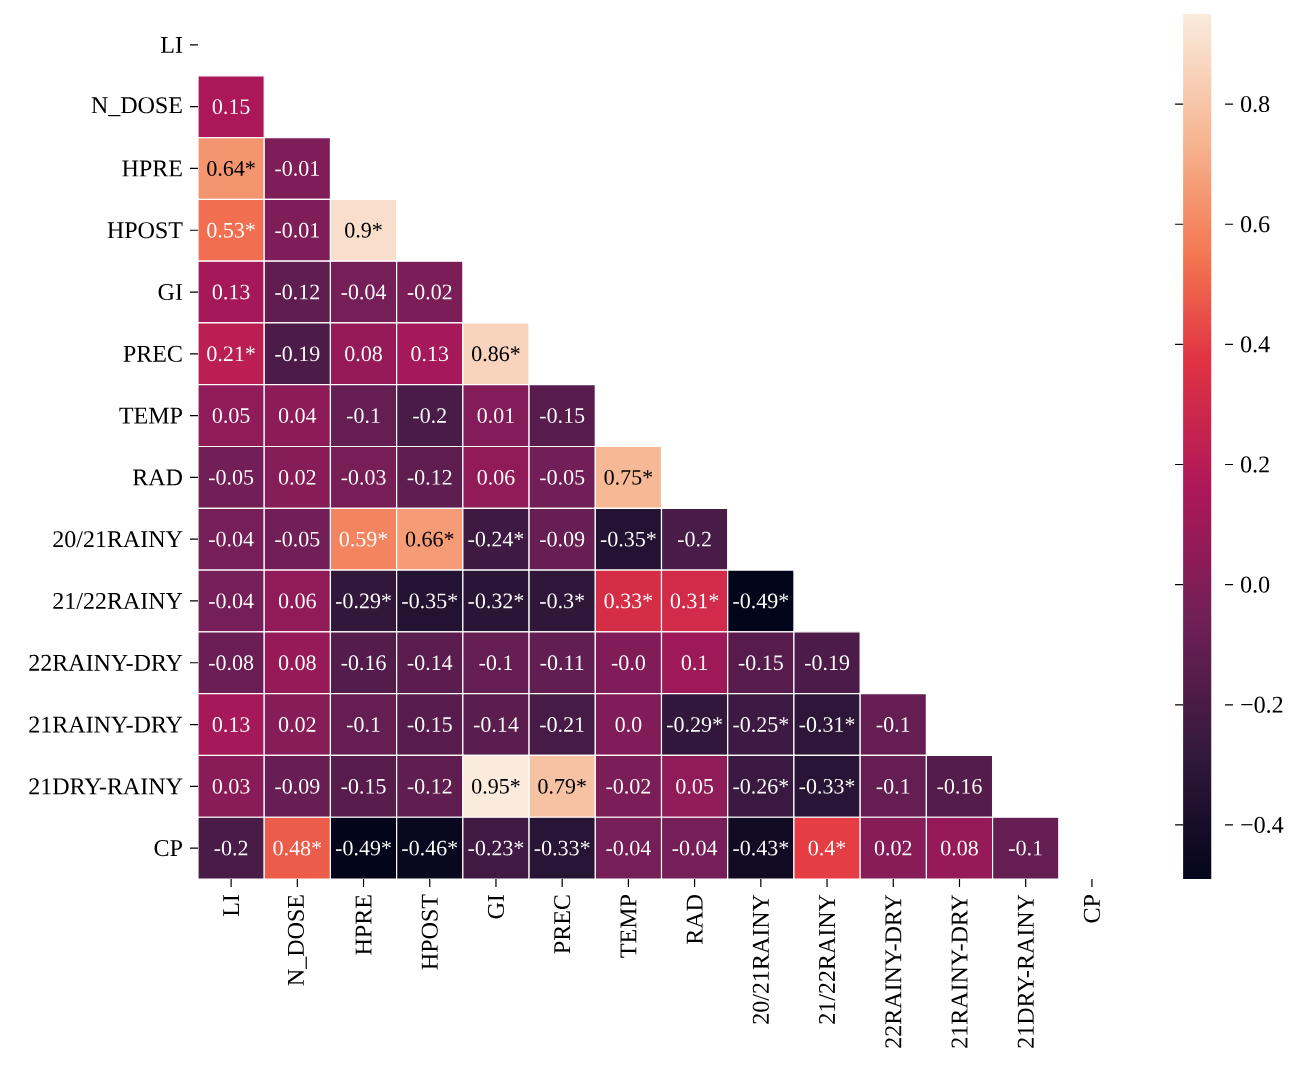  What do you see at coordinates (1262, 825) in the screenshot?
I see `color-bar-label: −0.4` at bounding box center [1262, 825].